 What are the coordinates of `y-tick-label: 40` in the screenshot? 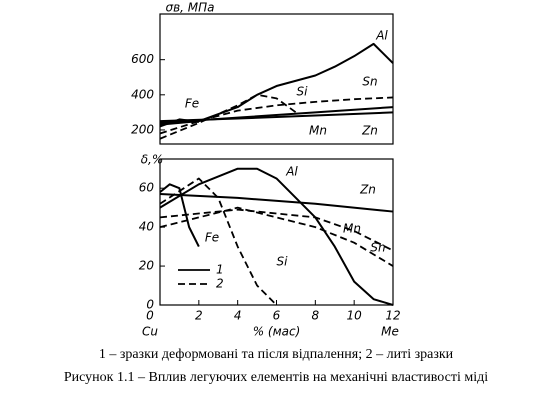 It's located at (147, 227).